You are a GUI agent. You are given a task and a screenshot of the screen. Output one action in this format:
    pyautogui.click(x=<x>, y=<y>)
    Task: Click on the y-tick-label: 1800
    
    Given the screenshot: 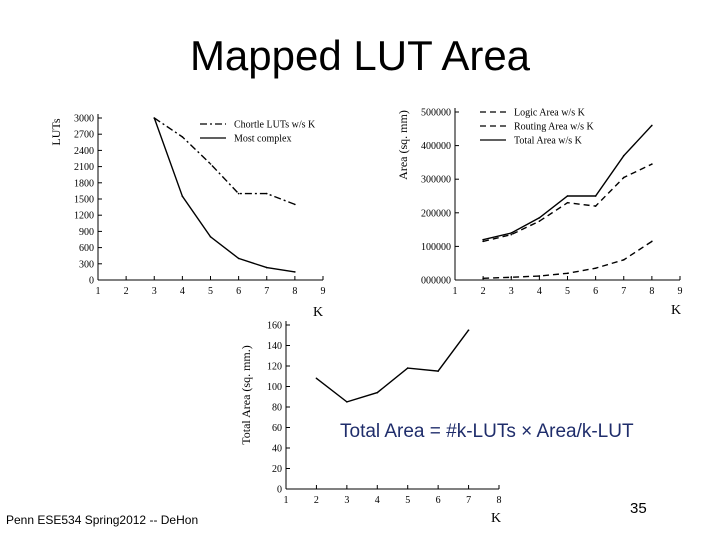 What is the action you would take?
    pyautogui.click(x=84, y=183)
    